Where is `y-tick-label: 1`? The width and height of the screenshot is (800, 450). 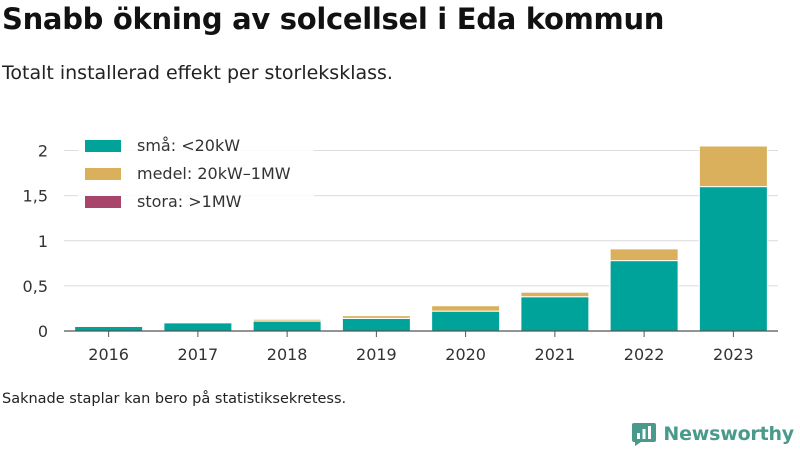
y-tick-label: 1 is located at coordinates (43, 241).